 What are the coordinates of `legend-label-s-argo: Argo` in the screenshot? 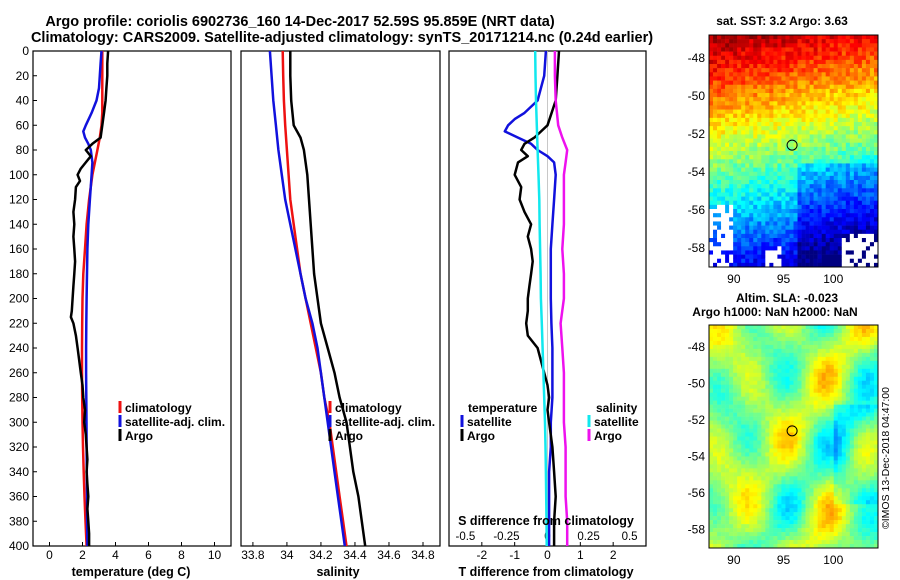 It's located at (608, 436).